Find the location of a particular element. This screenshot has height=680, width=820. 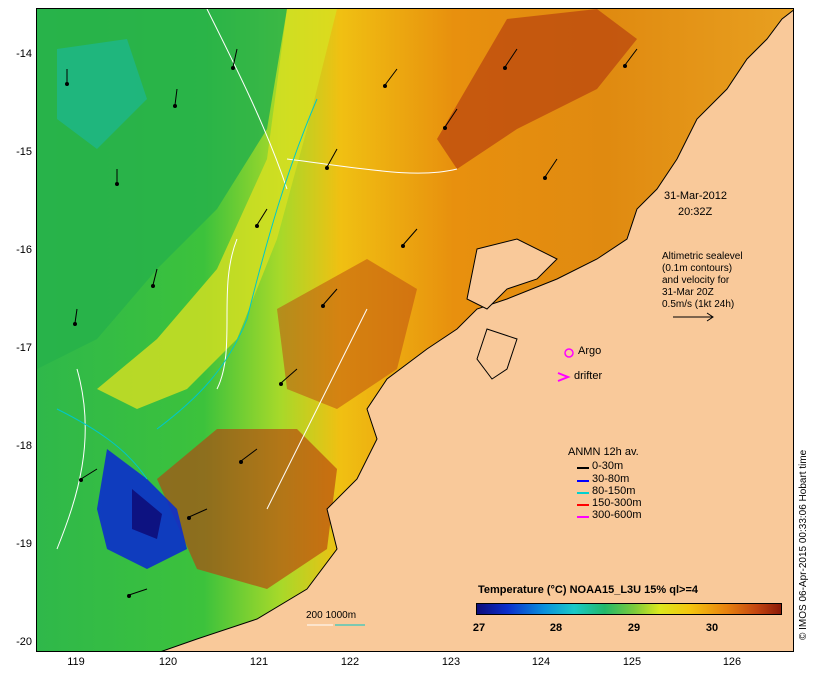

argo-marker is located at coordinates (569, 353).